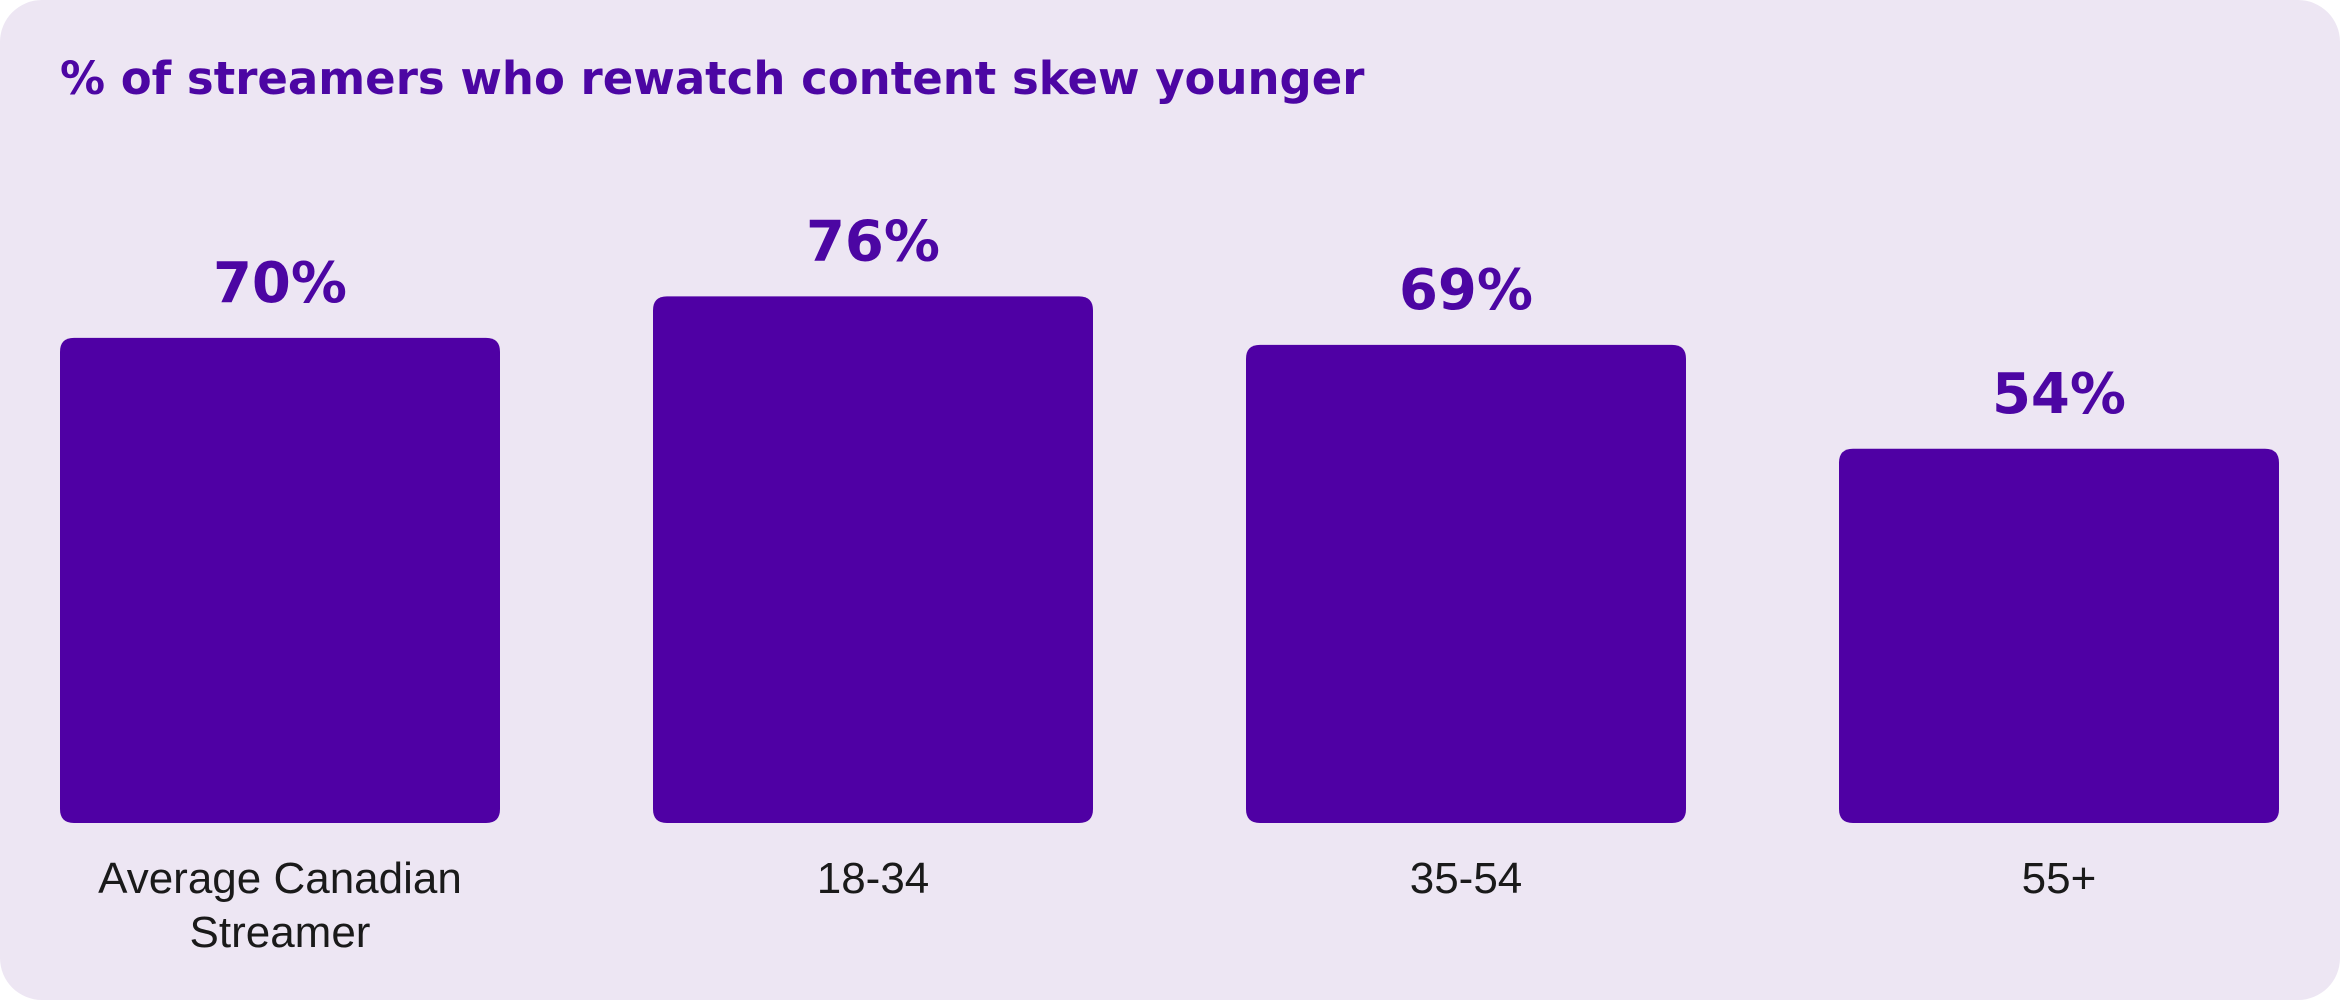 Image resolution: width=2340 pixels, height=1000 pixels. Describe the element at coordinates (2059, 394) in the screenshot. I see `value-label-3: 54%` at that location.